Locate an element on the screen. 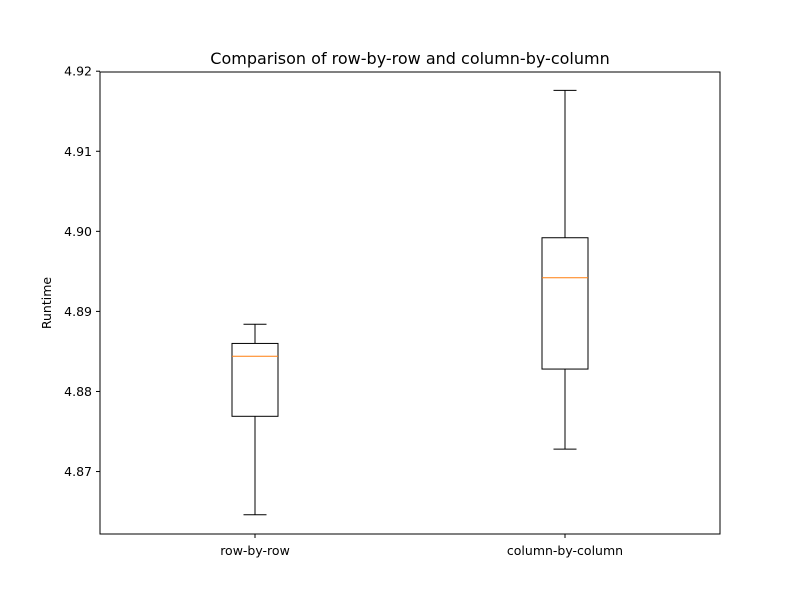  box-row-by-row is located at coordinates (255, 419).